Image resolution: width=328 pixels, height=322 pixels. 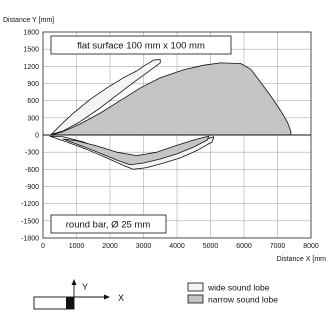 What do you see at coordinates (70, 303) in the screenshot?
I see `sensor-head` at bounding box center [70, 303].